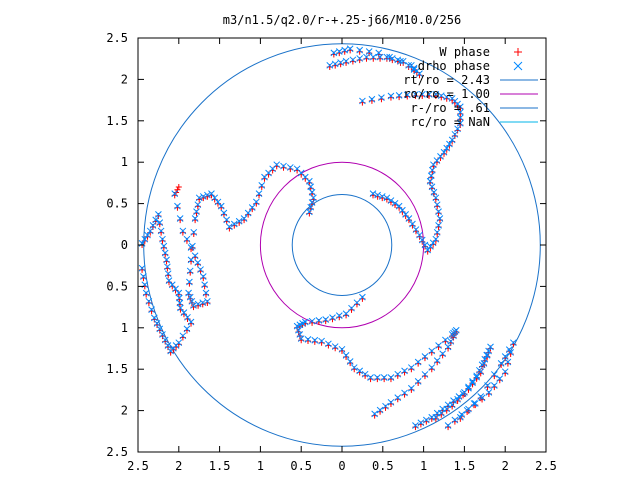 This screenshot has height=480, width=640. What do you see at coordinates (342, 20) in the screenshot?
I see `chart-title: m3/n1.5/q2.0/r-+.25-j66/M10.0/256` at bounding box center [342, 20].